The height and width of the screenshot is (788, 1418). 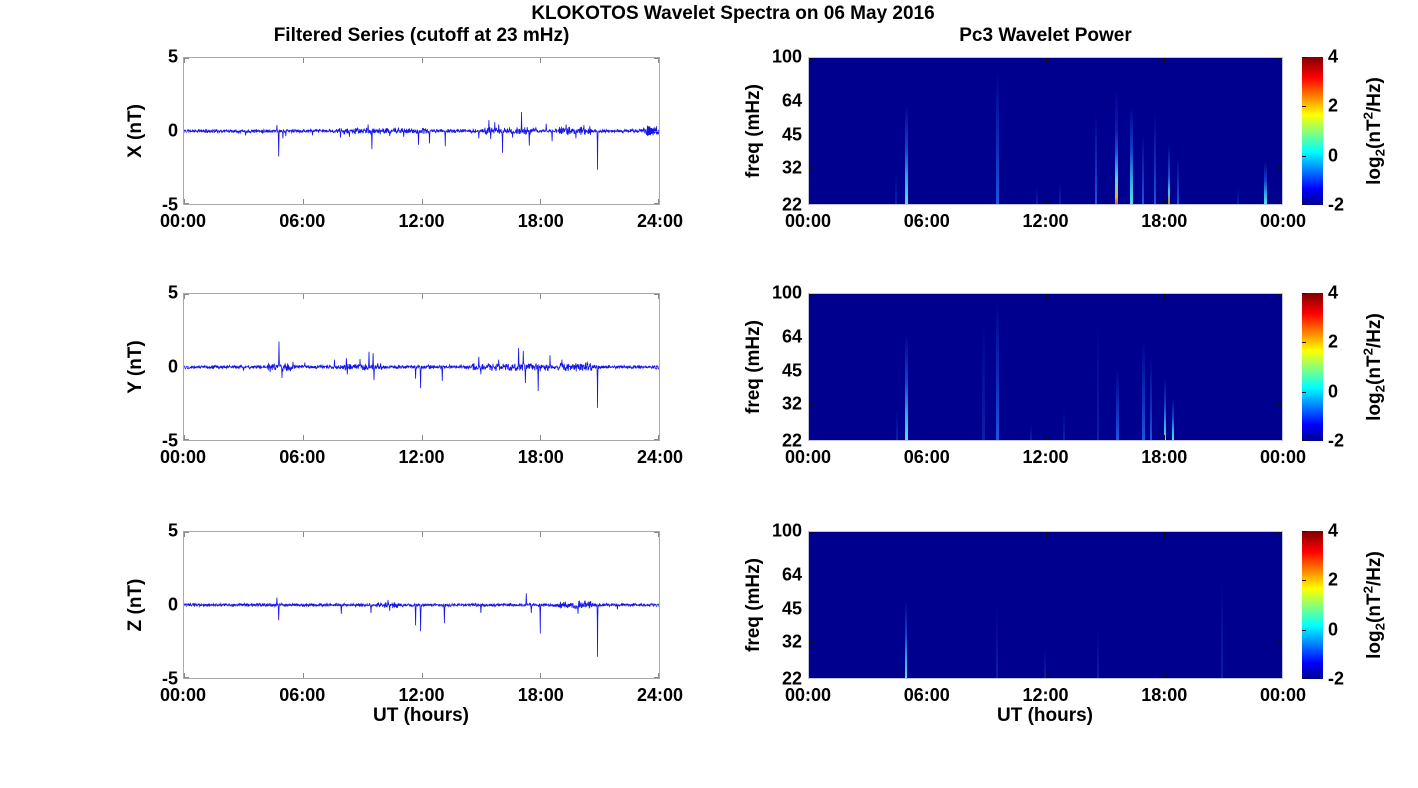 What do you see at coordinates (791, 678) in the screenshot?
I see `freq-tick-label: 22` at bounding box center [791, 678].